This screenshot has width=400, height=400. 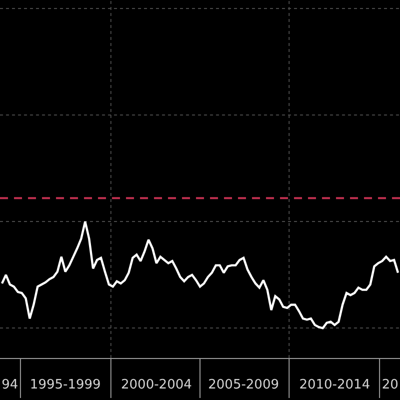 What do you see at coordinates (334, 385) in the screenshot?
I see `x-tick-label: 2010-2014` at bounding box center [334, 385].